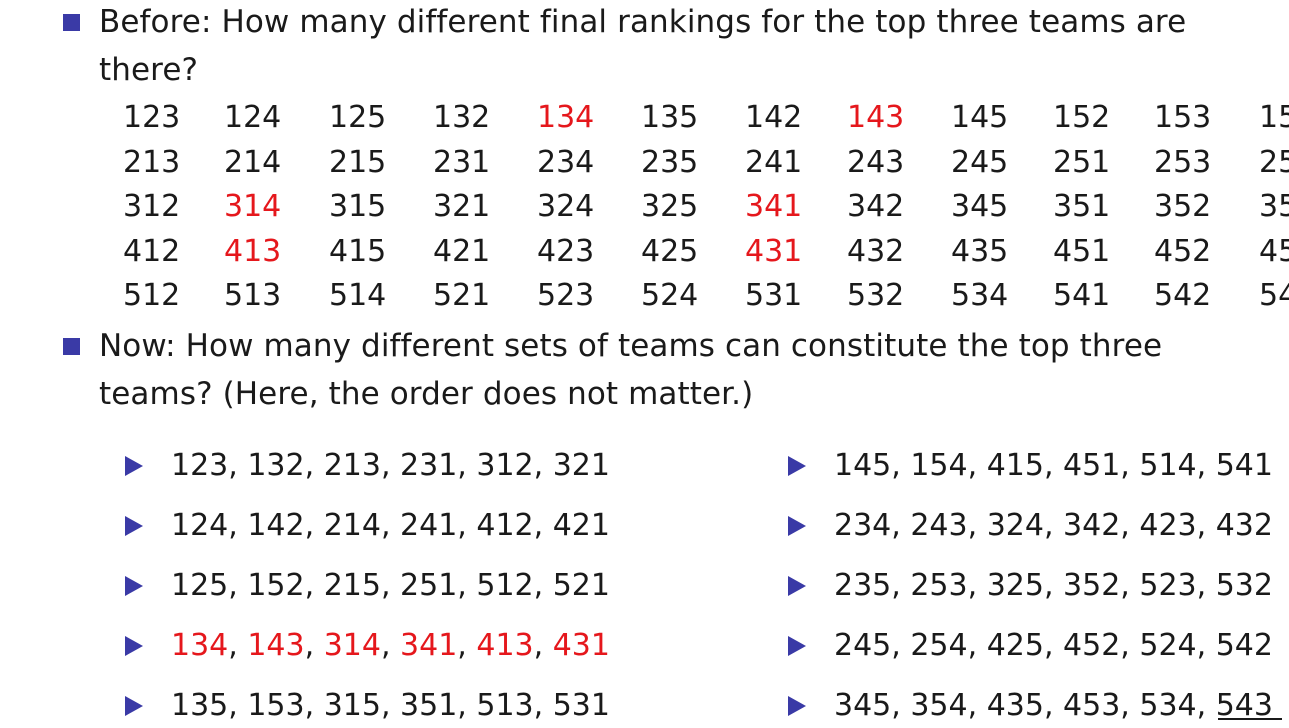 Image resolution: width=1289 pixels, height=728 pixels. Describe the element at coordinates (200, 585) in the screenshot. I see `set-value: 125` at that location.